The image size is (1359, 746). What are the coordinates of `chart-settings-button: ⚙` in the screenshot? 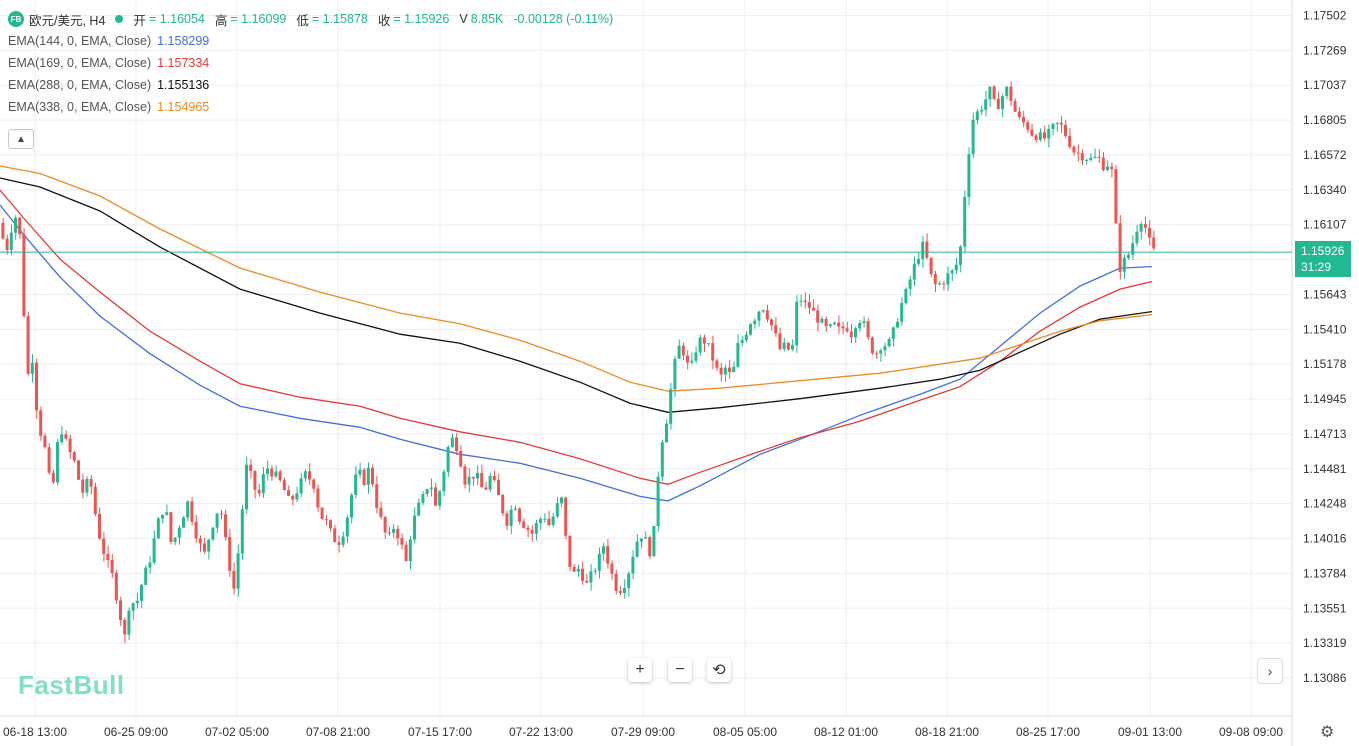 It's located at (1327, 732).